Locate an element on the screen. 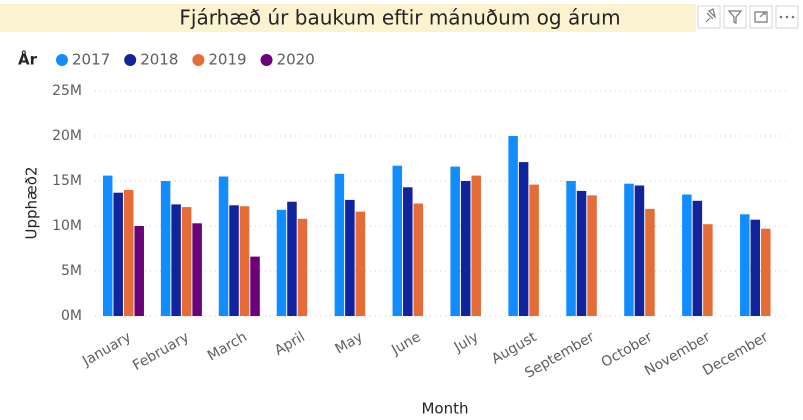  focus-button is located at coordinates (761, 17).